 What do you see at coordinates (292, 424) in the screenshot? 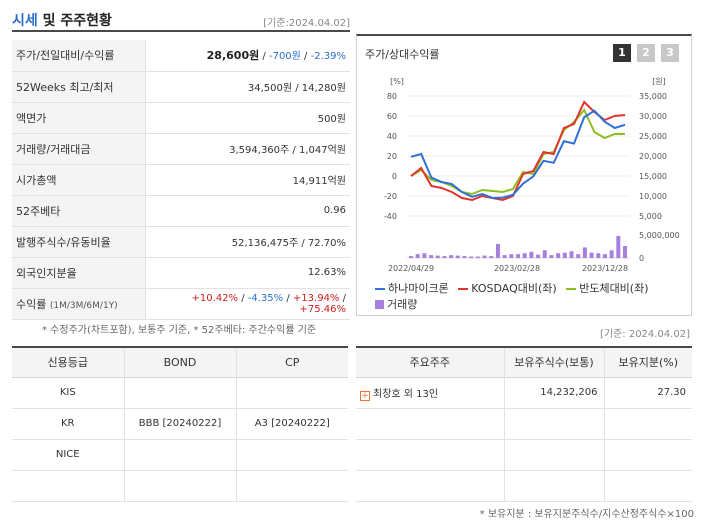
I see `cell: A3 [20240222]` at bounding box center [292, 424].